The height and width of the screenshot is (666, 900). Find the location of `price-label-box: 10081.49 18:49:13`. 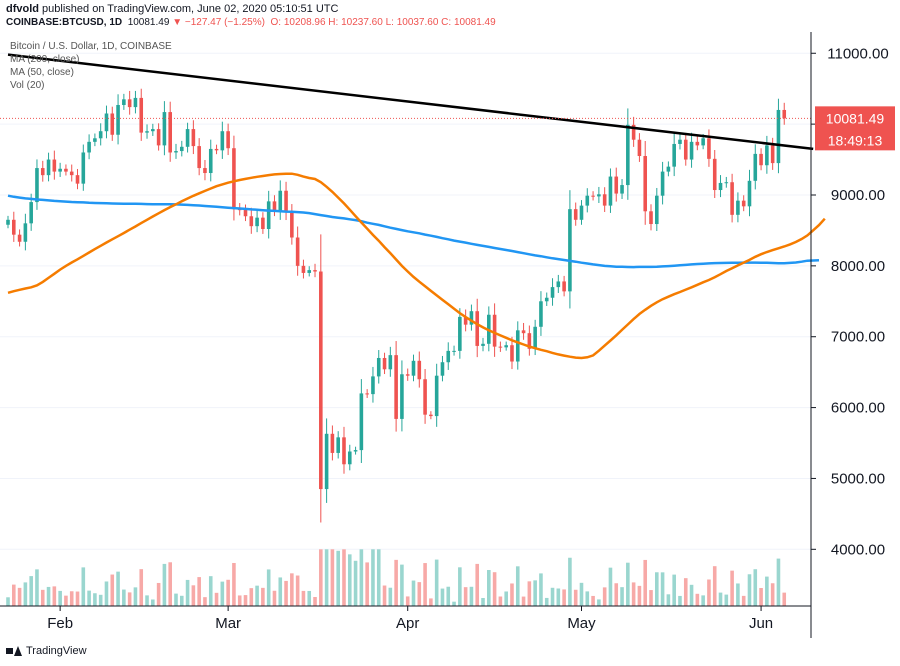

price-label-box: 10081.49 18:49:13 is located at coordinates (855, 128).